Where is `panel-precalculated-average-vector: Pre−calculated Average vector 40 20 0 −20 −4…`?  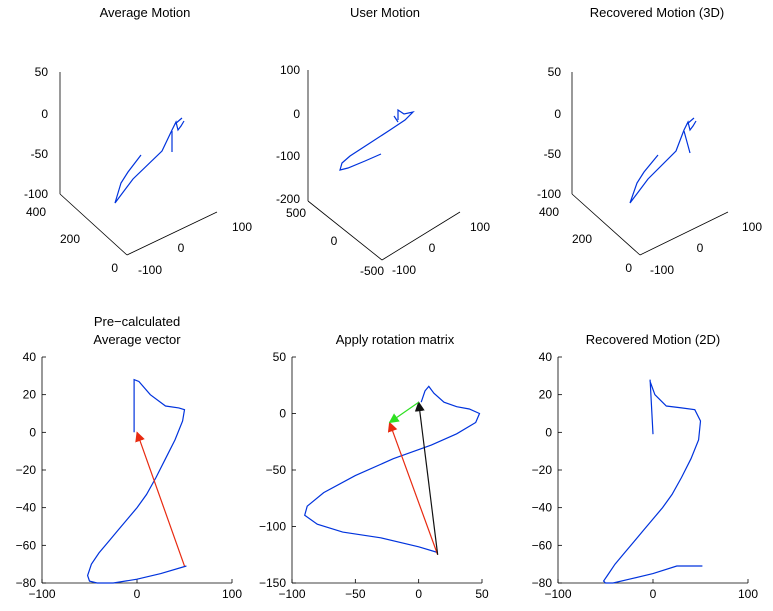
panel-precalculated-average-vector: Pre−calculated Average vector 40 20 0 −20 −4… is located at coordinates (129, 457).